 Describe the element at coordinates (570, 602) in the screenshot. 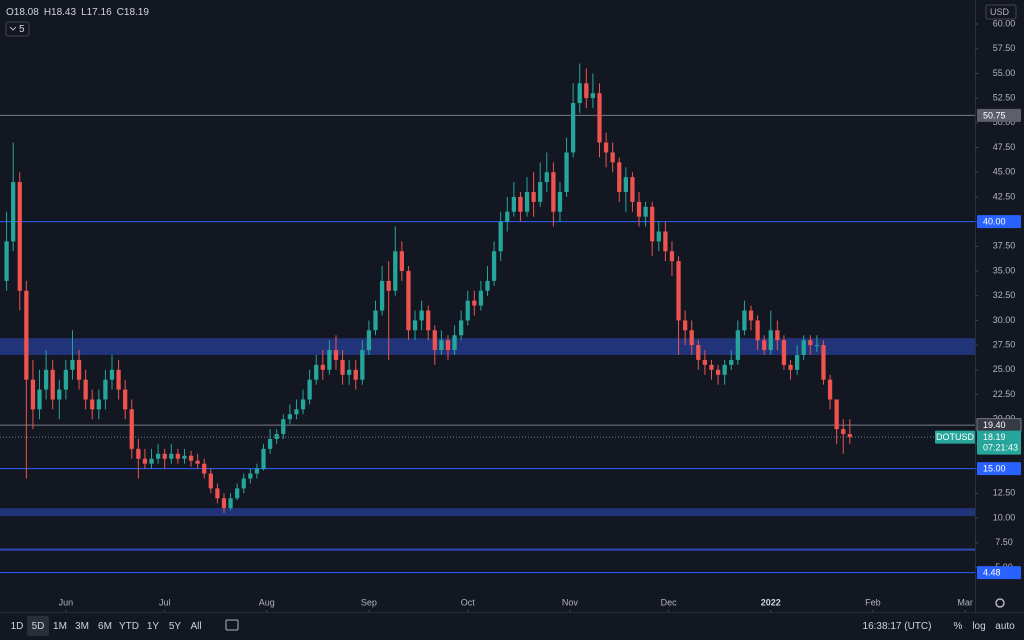

I see `x-tick-label: Nov` at that location.